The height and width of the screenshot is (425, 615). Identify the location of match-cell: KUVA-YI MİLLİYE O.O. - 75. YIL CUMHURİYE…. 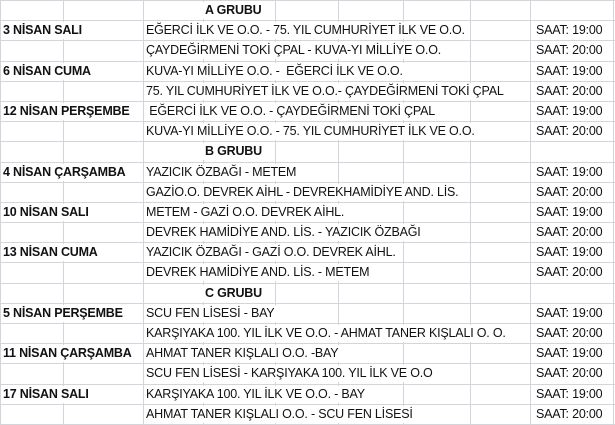
(311, 132).